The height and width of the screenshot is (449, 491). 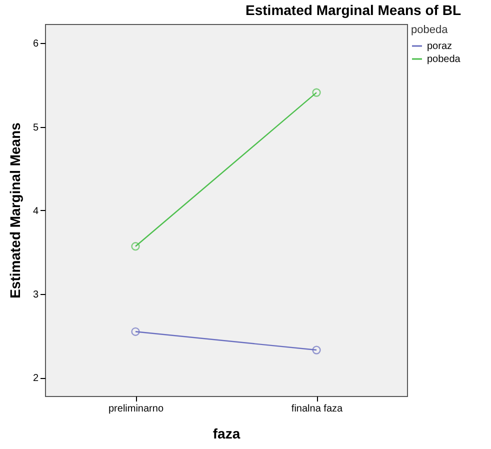 What do you see at coordinates (226, 434) in the screenshot?
I see `x-axis-title: faza` at bounding box center [226, 434].